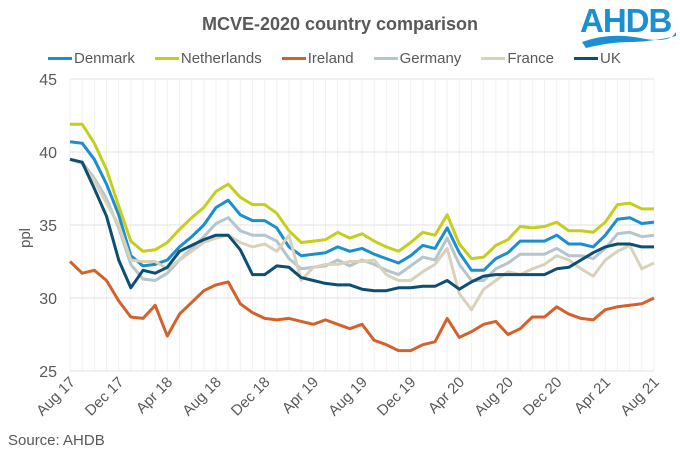 This screenshot has height=455, width=680. I want to click on legend-label: Germany, so click(430, 58).